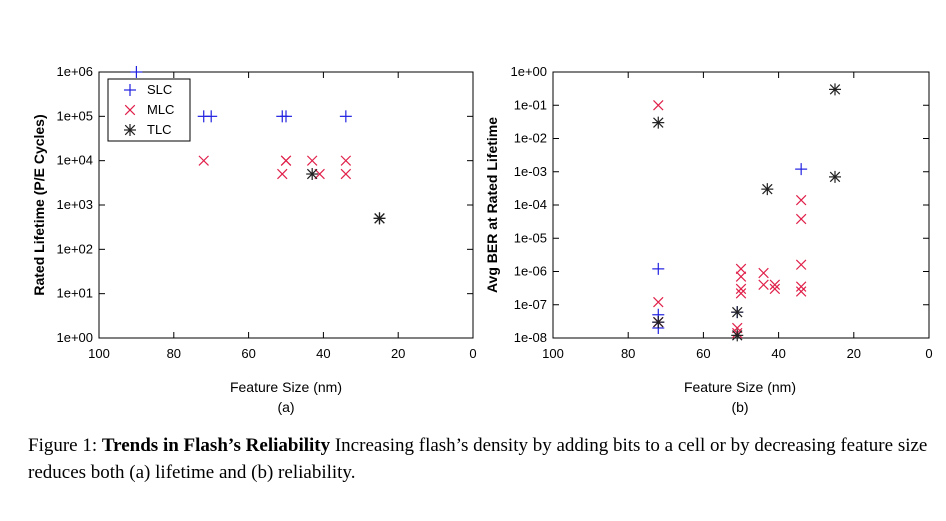 Image resolution: width=946 pixels, height=521 pixels. Describe the element at coordinates (174, 353) in the screenshot. I see `x-tick-label-a: 80` at that location.